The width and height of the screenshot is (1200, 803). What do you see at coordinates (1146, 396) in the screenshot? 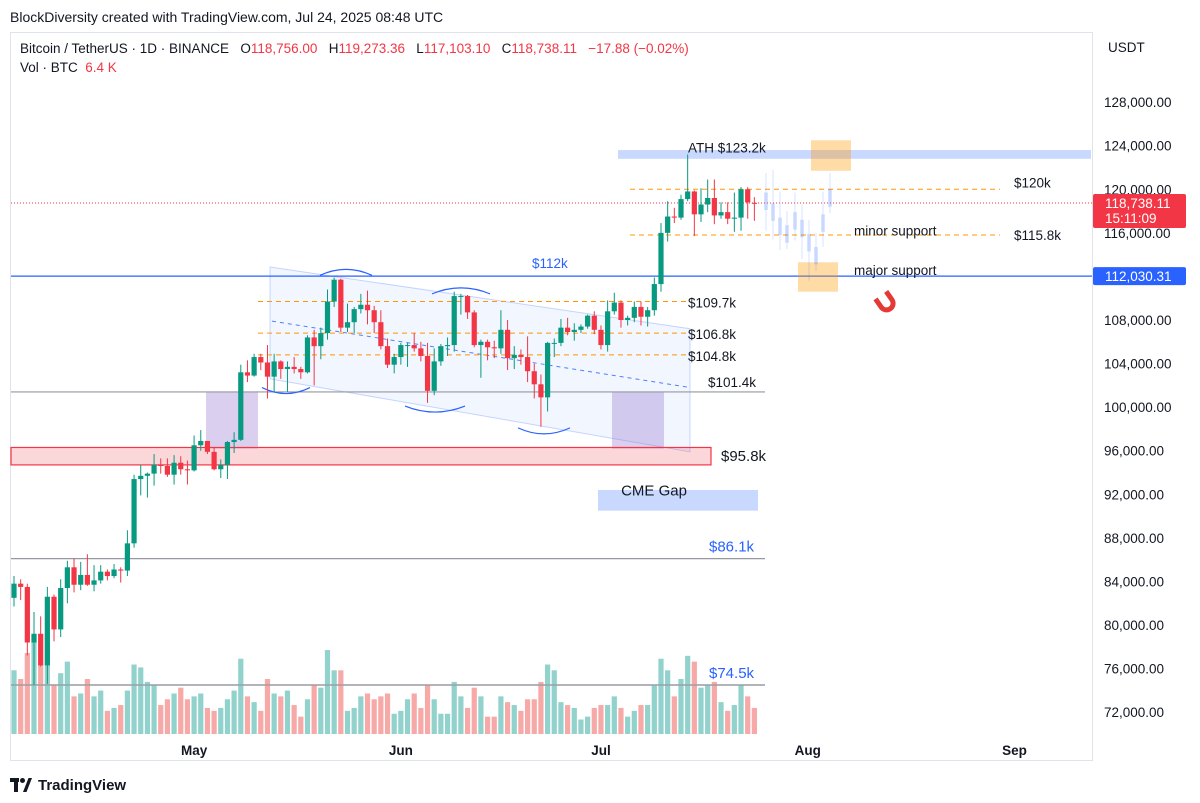
I see `price-scale` at bounding box center [1146, 396].